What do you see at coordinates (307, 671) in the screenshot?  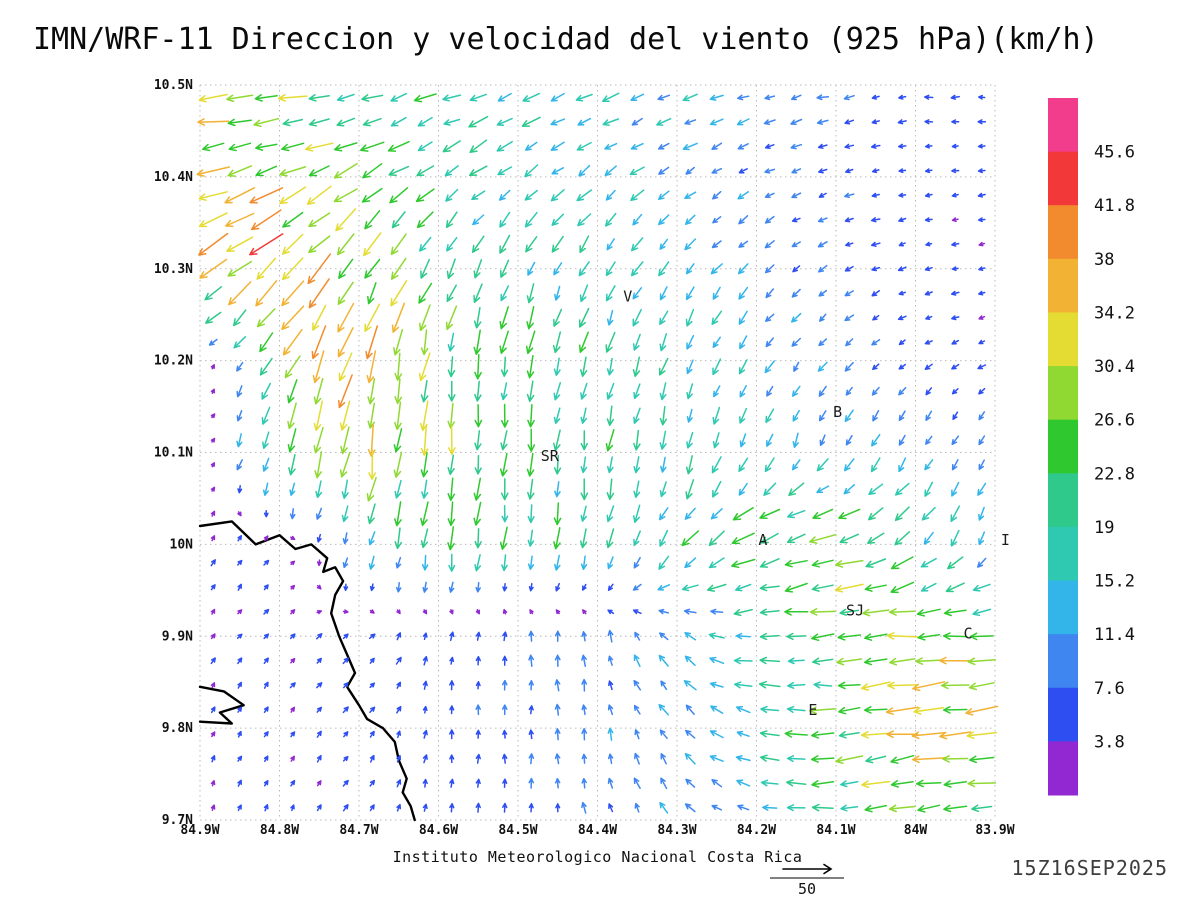 I see `coastline-path` at bounding box center [307, 671].